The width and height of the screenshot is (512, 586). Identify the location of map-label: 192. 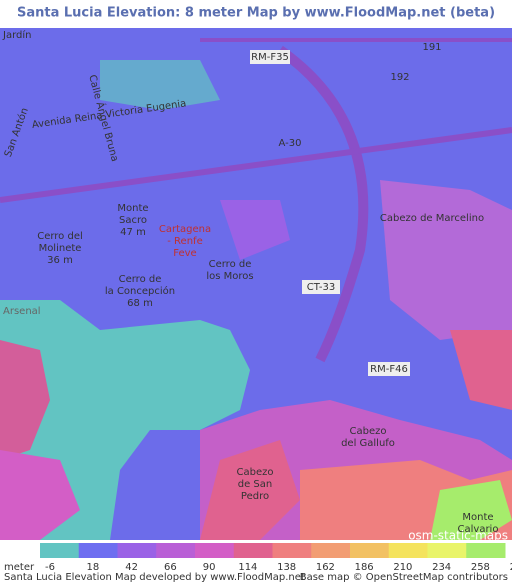
(399, 77).